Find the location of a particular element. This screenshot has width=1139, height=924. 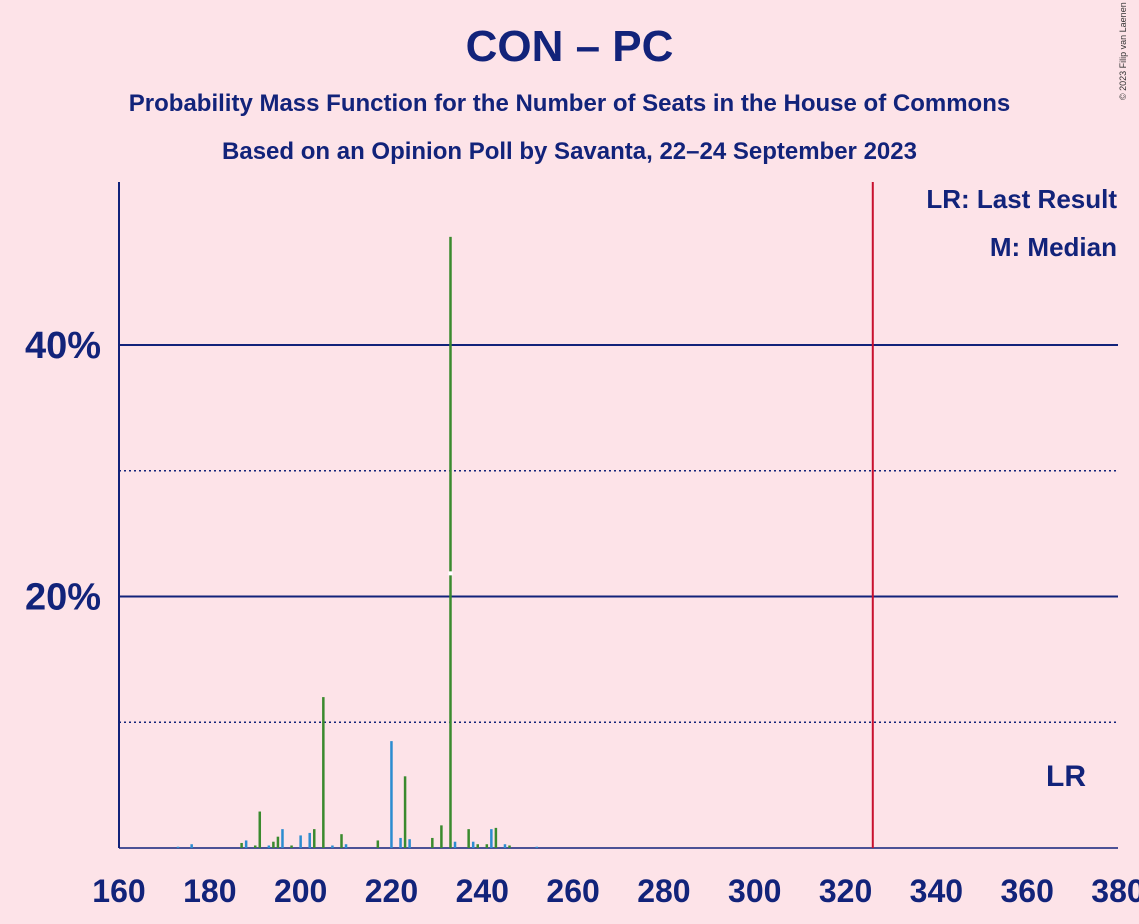

x-tick-label: 260 is located at coordinates (572, 891).